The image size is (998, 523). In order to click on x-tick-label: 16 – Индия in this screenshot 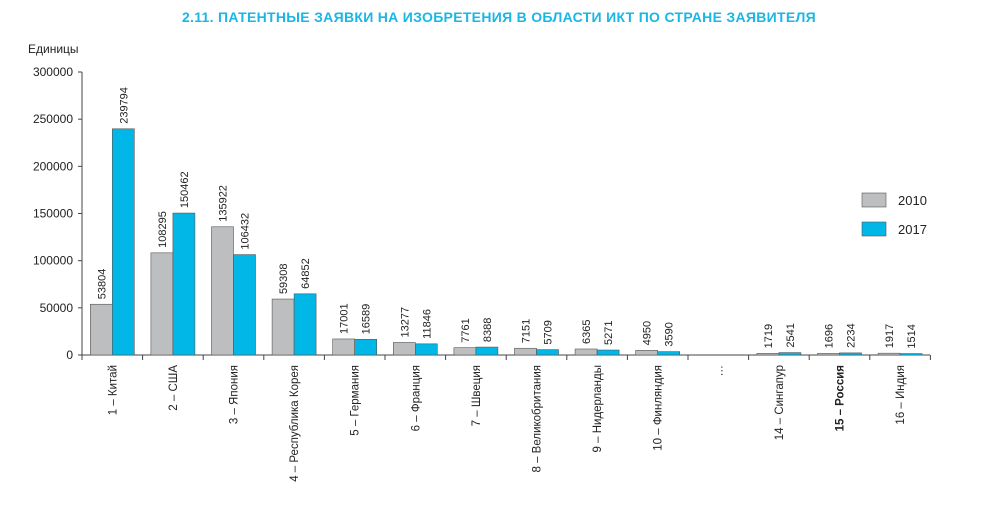, I will do `click(901, 395)`.